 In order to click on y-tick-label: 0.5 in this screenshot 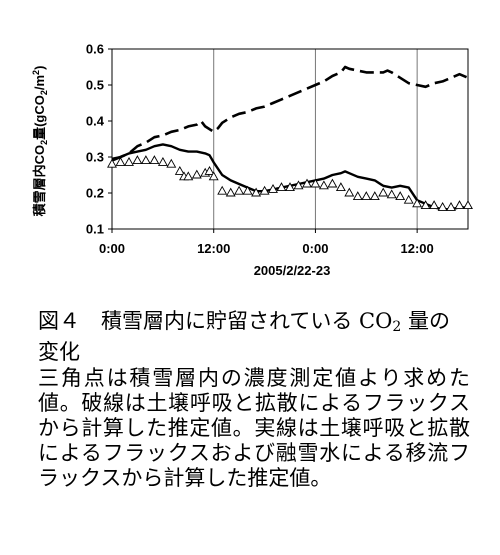, I will do `click(95, 85)`.